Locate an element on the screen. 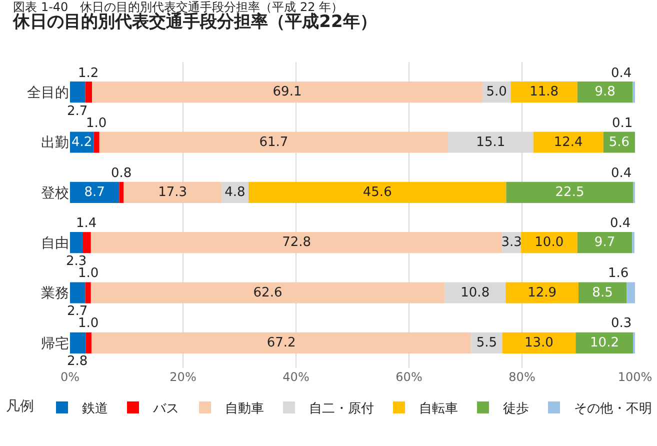 Image resolution: width=657 pixels, height=446 pixels. data-label: 9.8 is located at coordinates (605, 92).